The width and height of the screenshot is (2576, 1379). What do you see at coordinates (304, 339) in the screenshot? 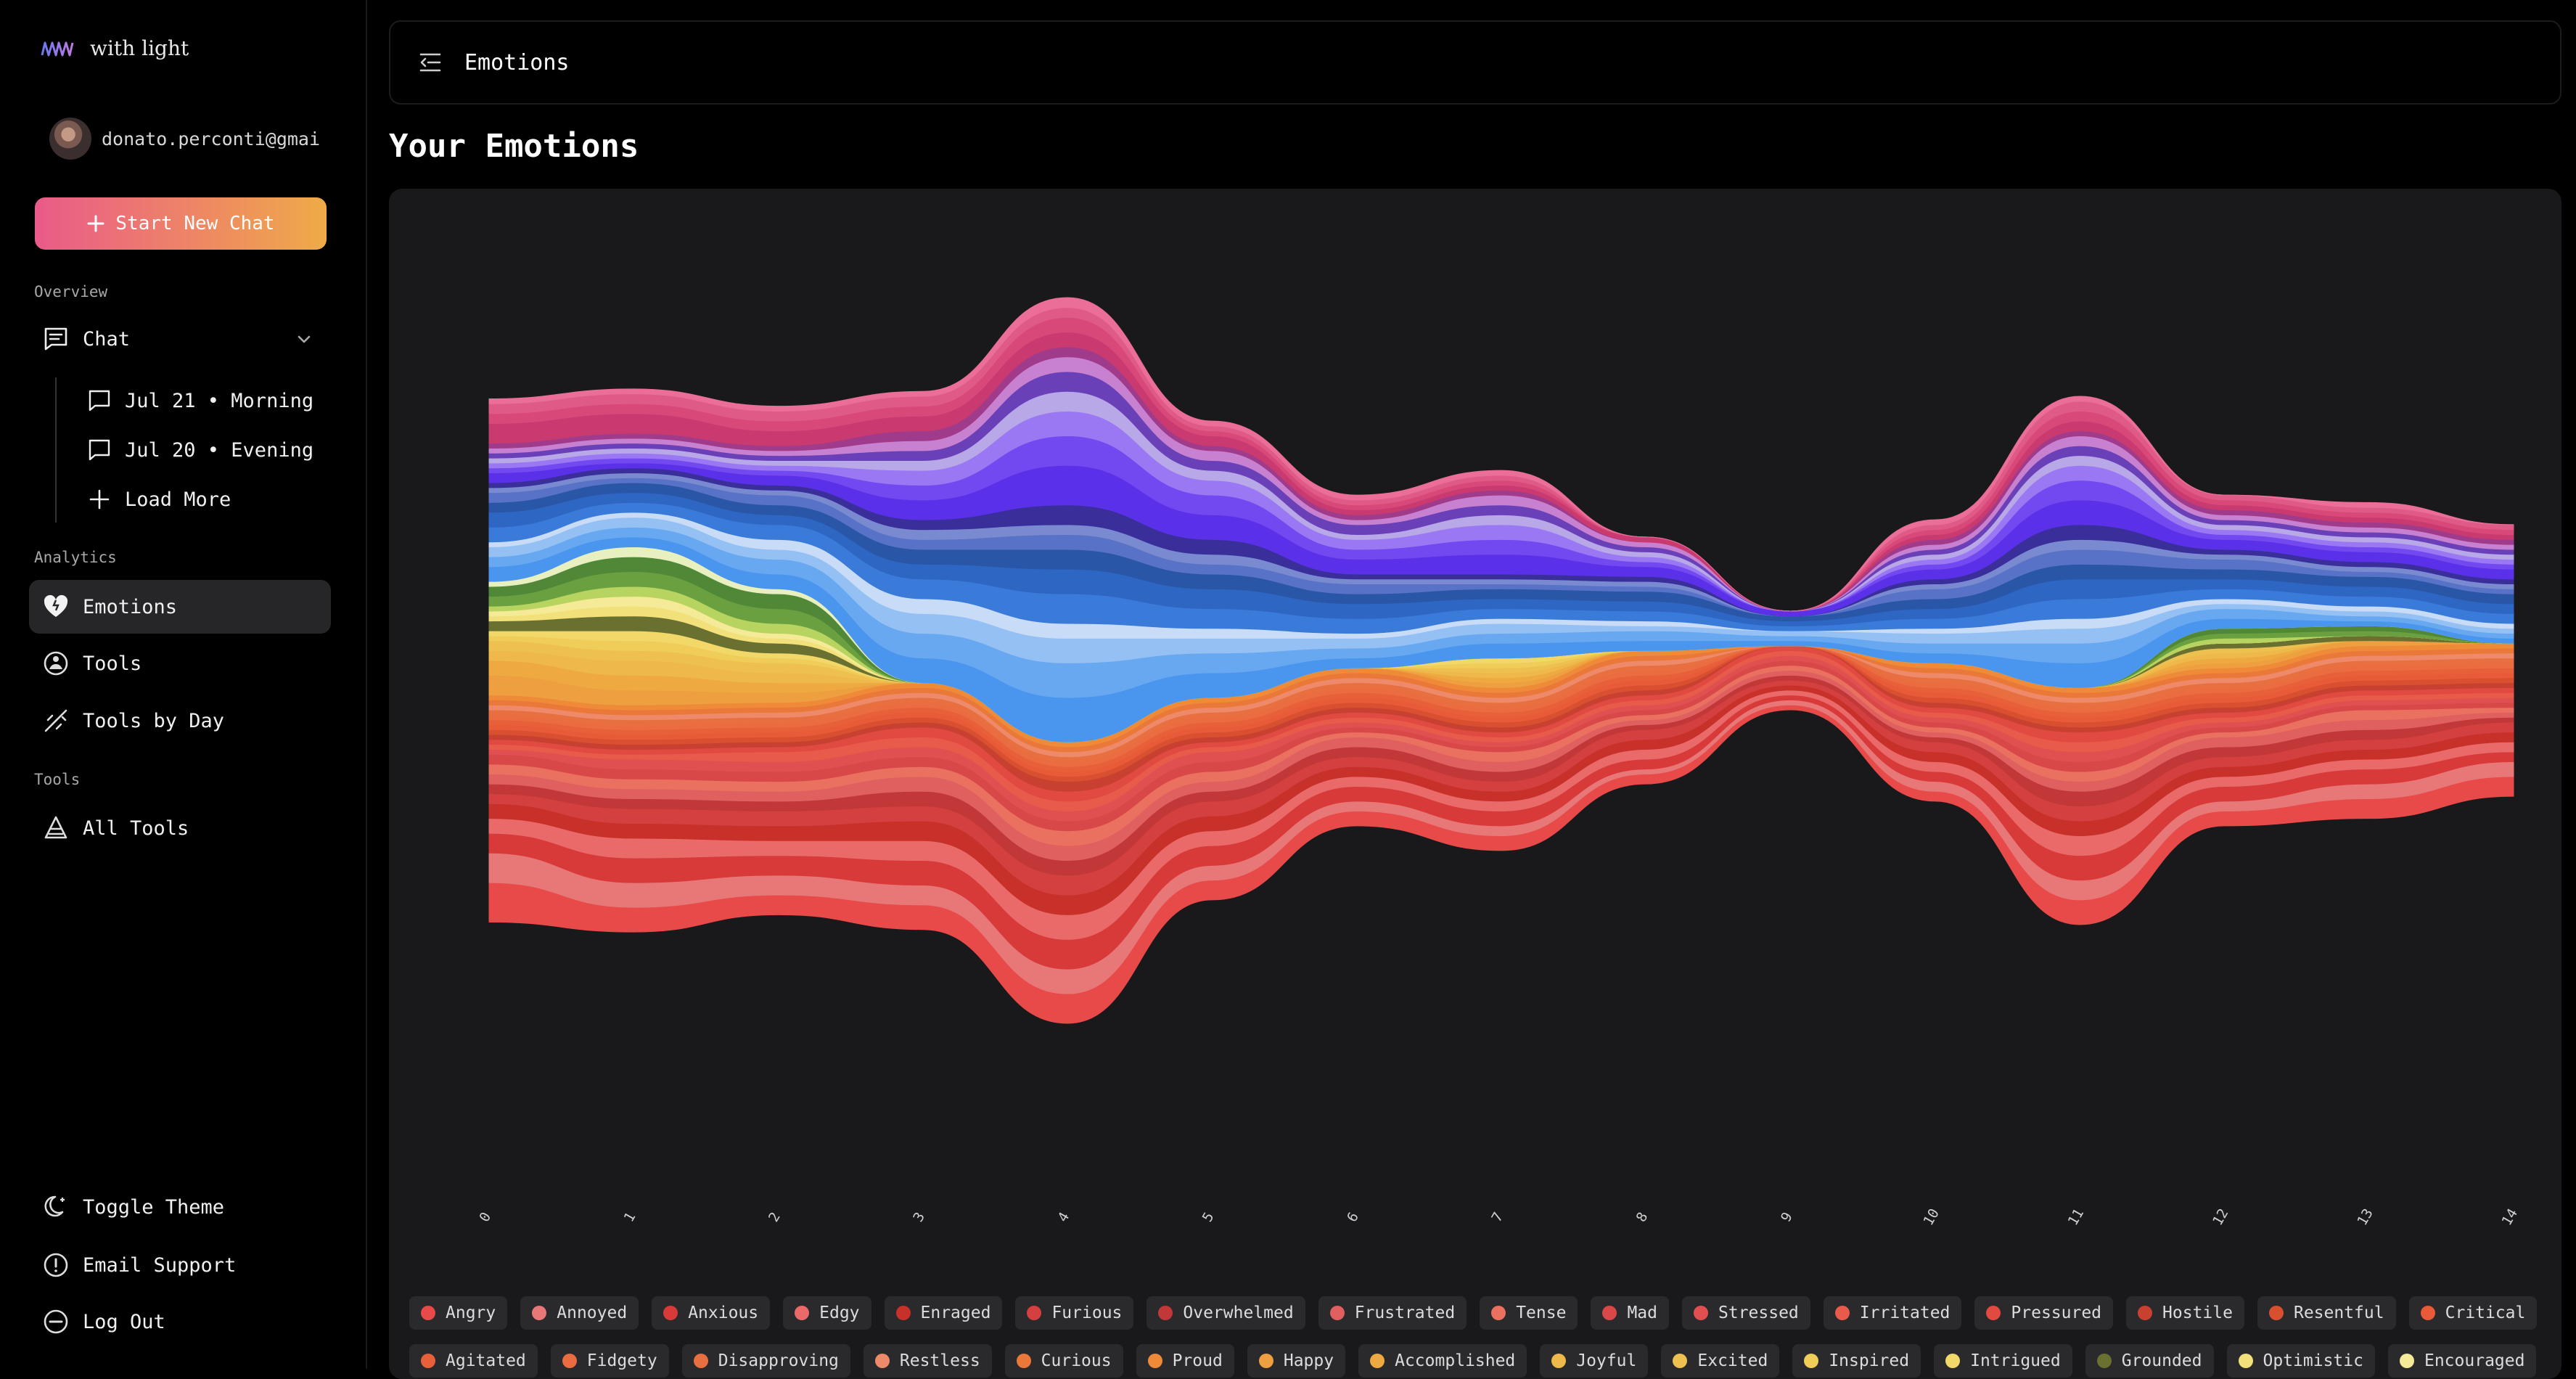
I see `chevron-down-icon` at bounding box center [304, 339].